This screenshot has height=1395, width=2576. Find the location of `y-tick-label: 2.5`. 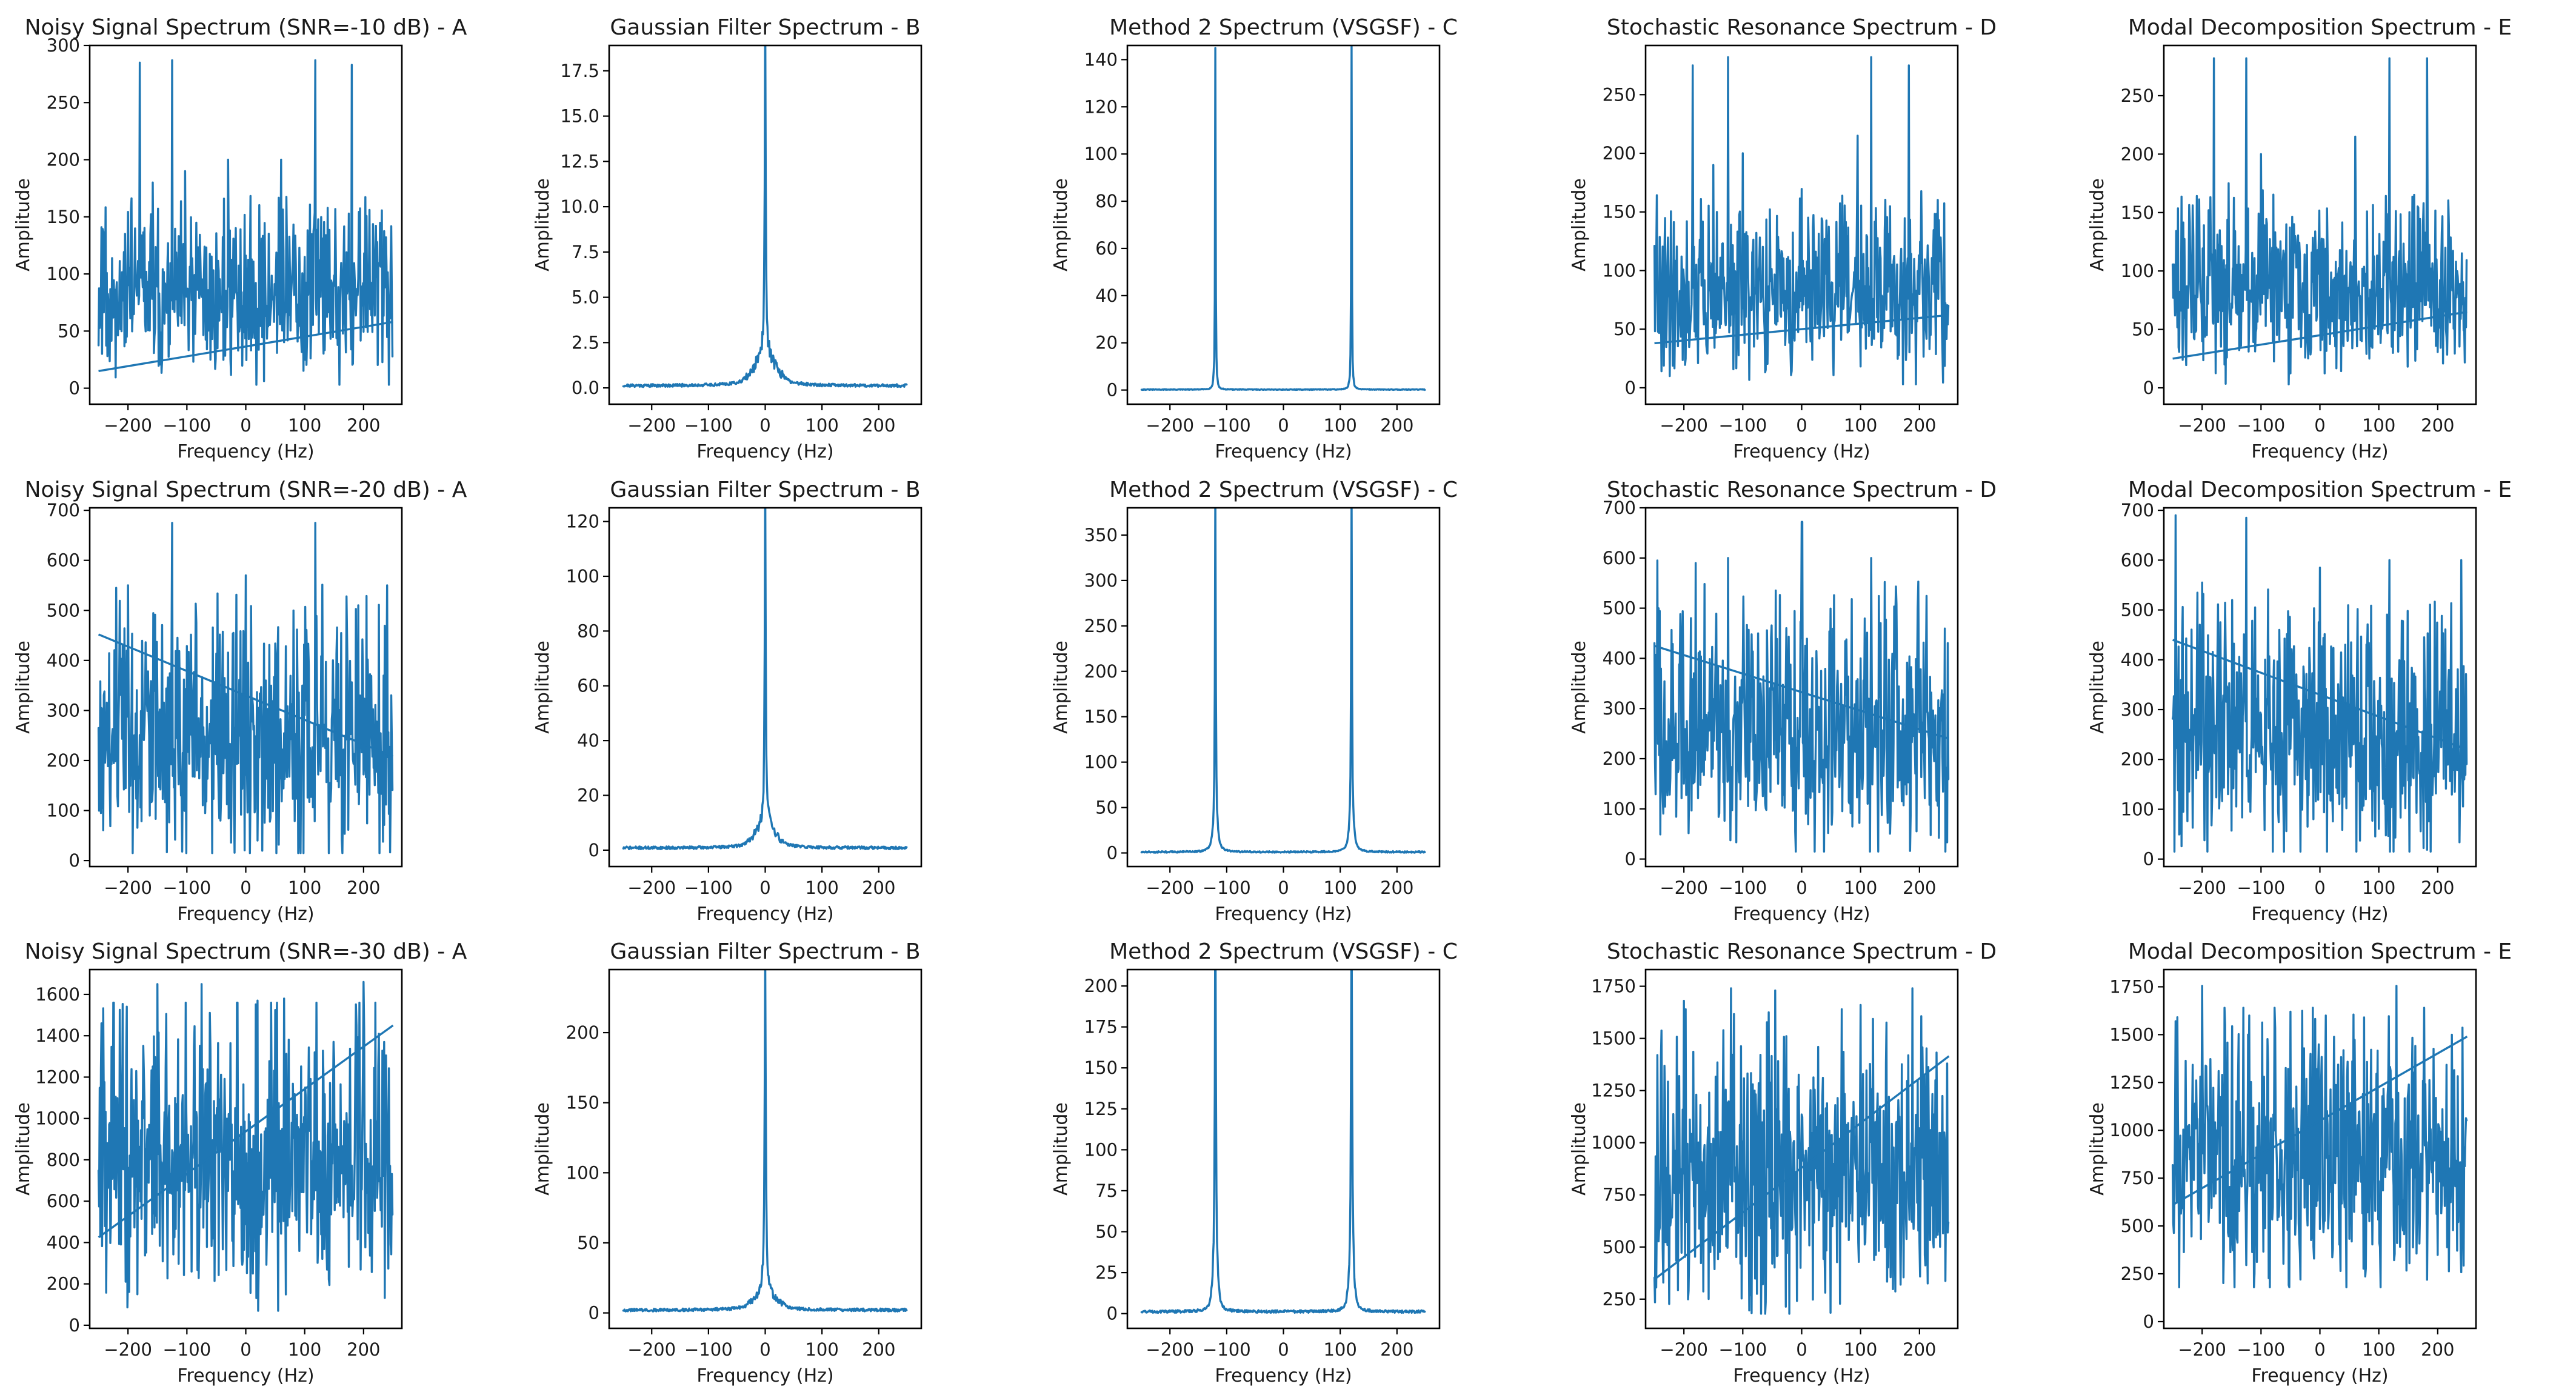

y-tick-label: 2.5 is located at coordinates (585, 343).